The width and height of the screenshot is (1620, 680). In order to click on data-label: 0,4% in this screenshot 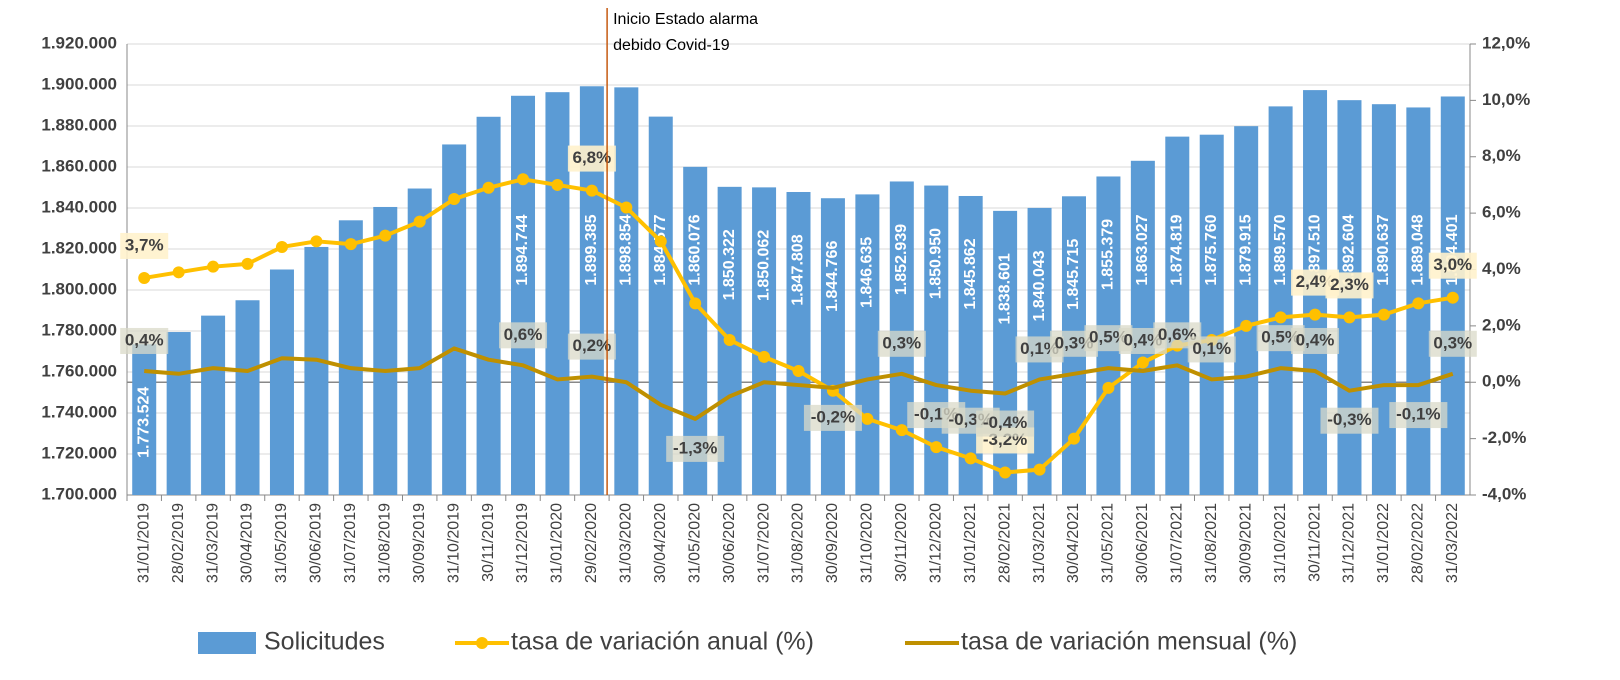, I will do `click(1315, 340)`.